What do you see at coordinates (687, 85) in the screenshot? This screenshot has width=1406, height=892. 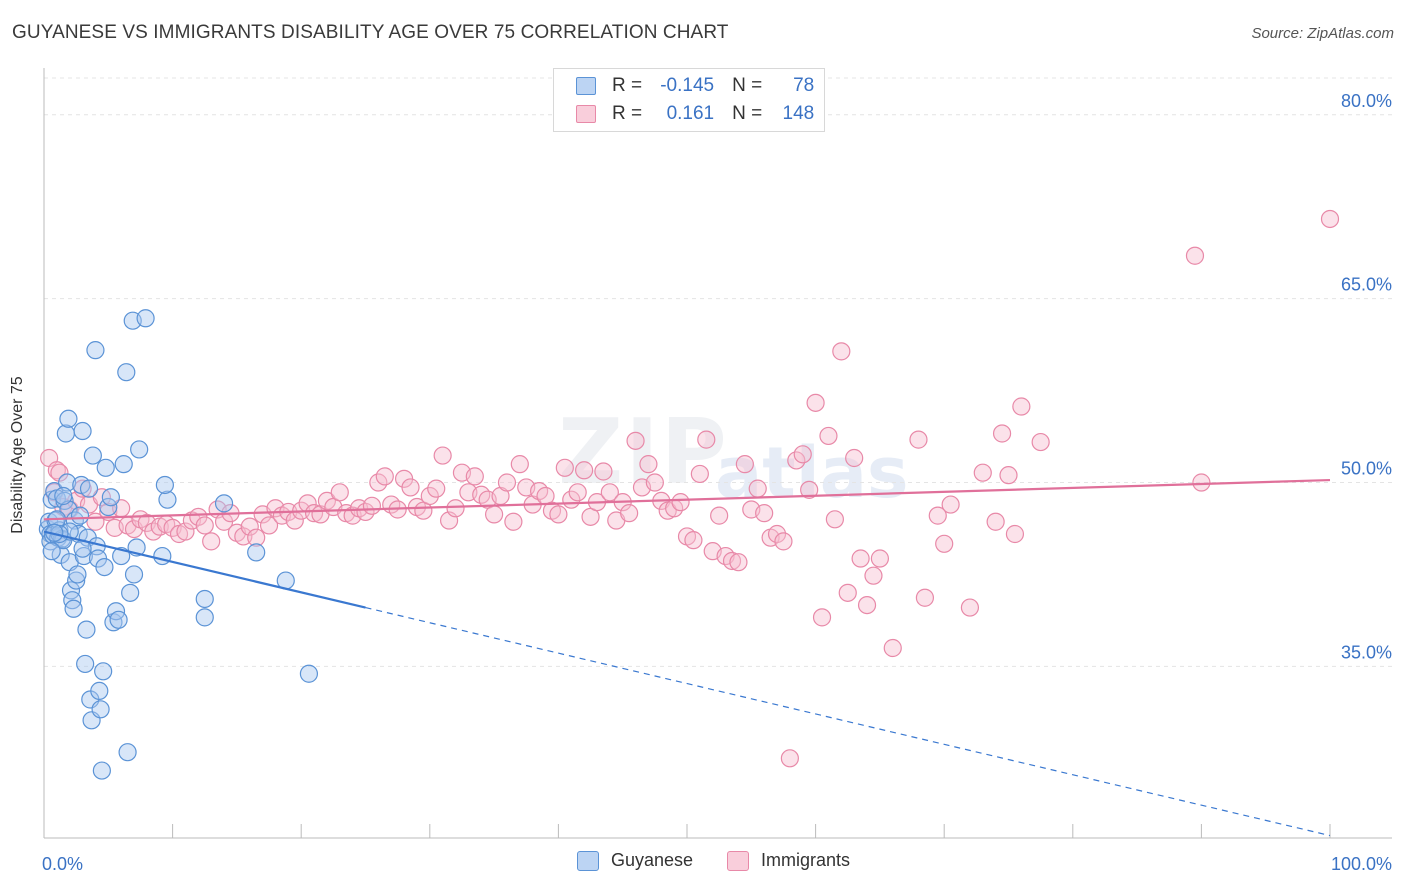 I see `legend-r-value-guyanese: -0.145` at bounding box center [687, 85].